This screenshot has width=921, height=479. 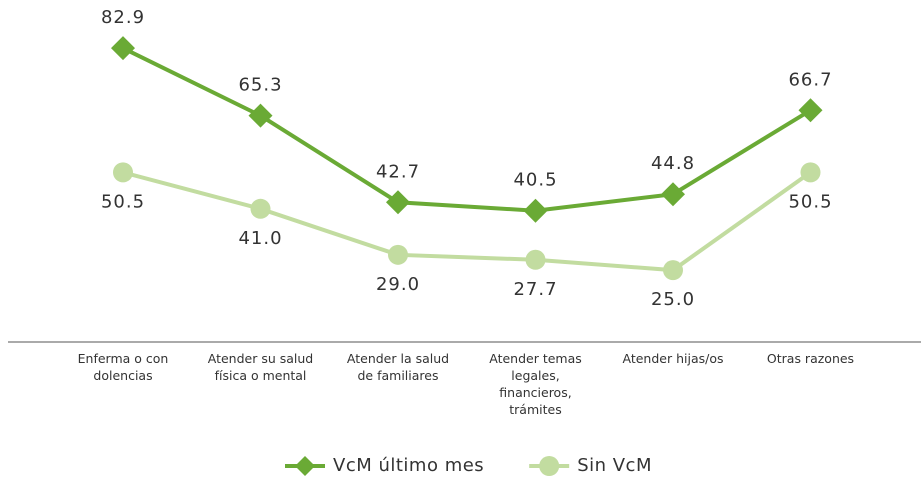 What do you see at coordinates (260, 238) in the screenshot?
I see `data-label: 41.0` at bounding box center [260, 238].